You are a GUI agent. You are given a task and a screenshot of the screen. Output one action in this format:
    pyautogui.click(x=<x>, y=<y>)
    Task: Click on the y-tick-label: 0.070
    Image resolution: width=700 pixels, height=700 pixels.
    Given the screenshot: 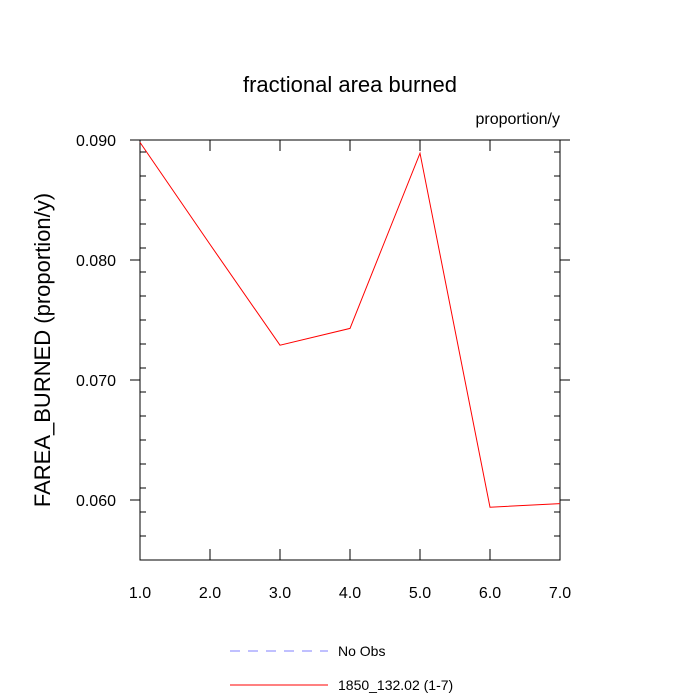 What is the action you would take?
    pyautogui.click(x=96, y=381)
    